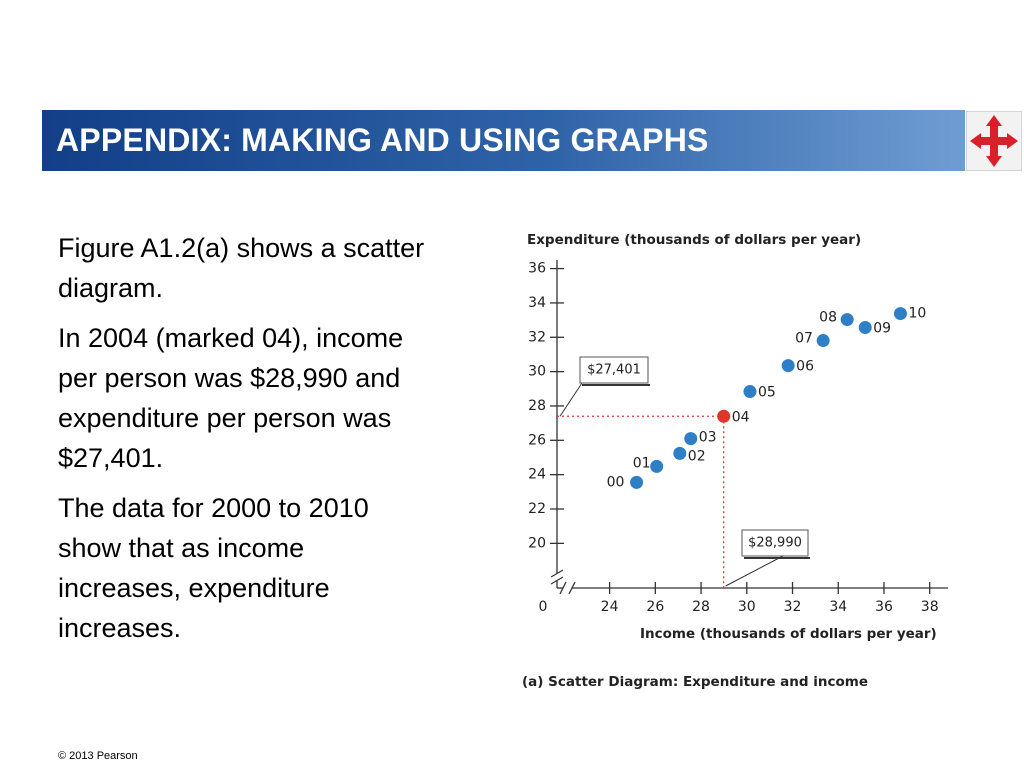 The image size is (1024, 768). Describe the element at coordinates (793, 607) in the screenshot. I see `x-tick-label: 32` at that location.